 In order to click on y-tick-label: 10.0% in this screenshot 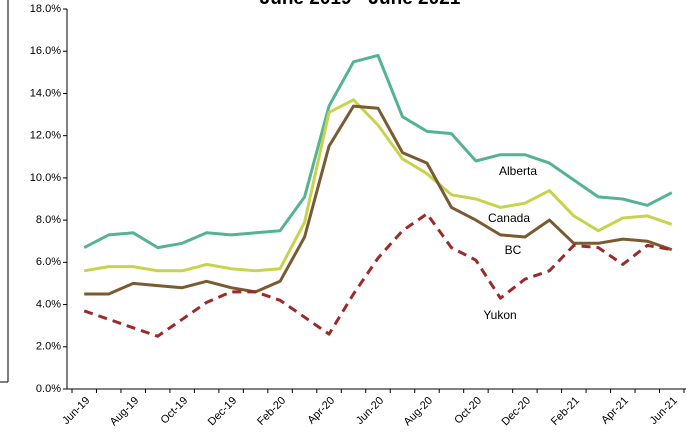, I will do `click(45, 178)`.